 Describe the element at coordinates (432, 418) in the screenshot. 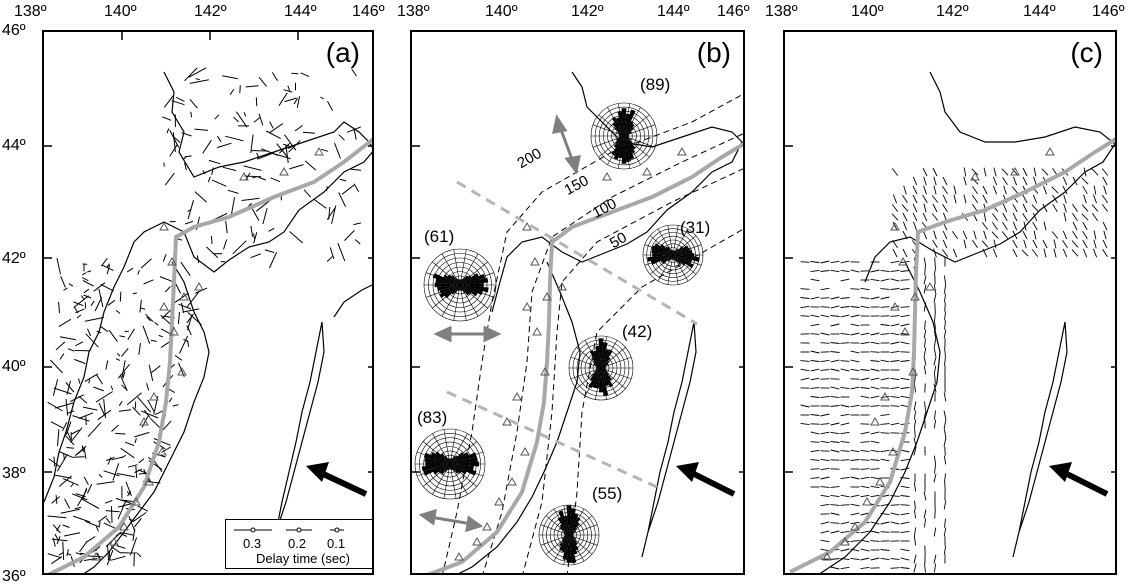

I see `rose-count-5: (83)` at that location.